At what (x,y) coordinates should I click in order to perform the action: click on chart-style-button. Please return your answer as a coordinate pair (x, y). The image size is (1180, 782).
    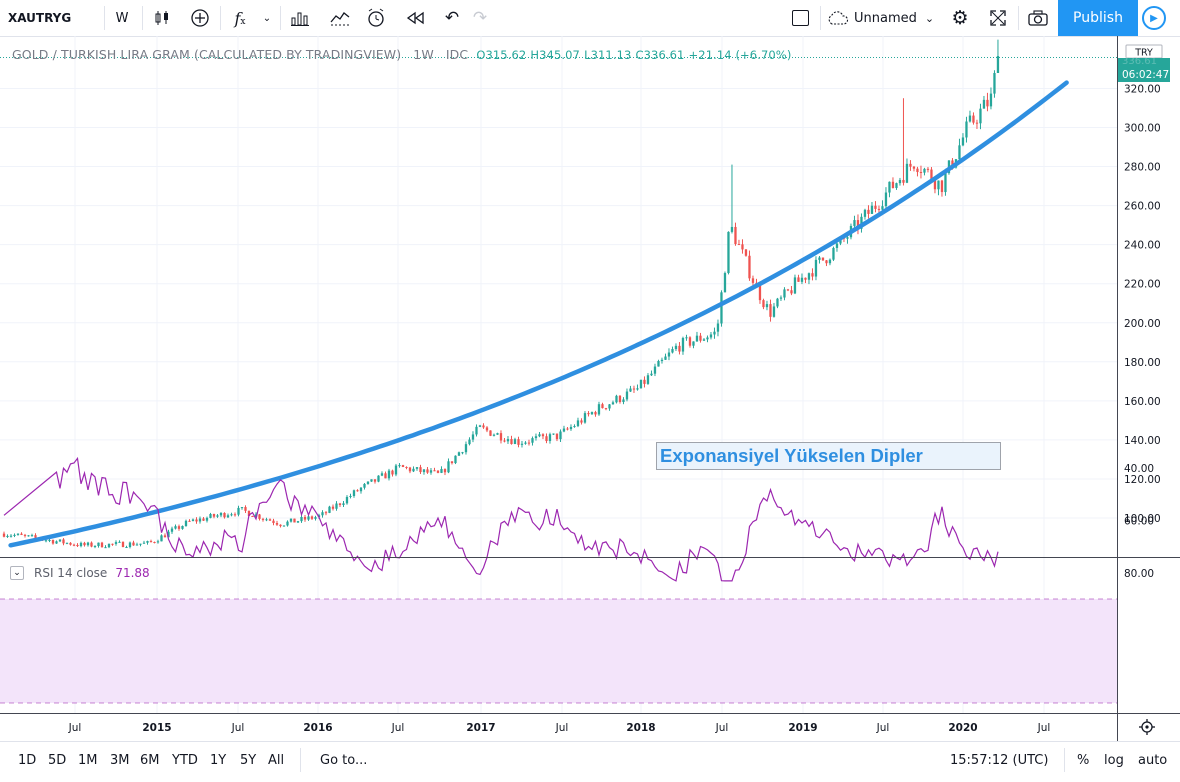
    Looking at the image, I should click on (162, 18).